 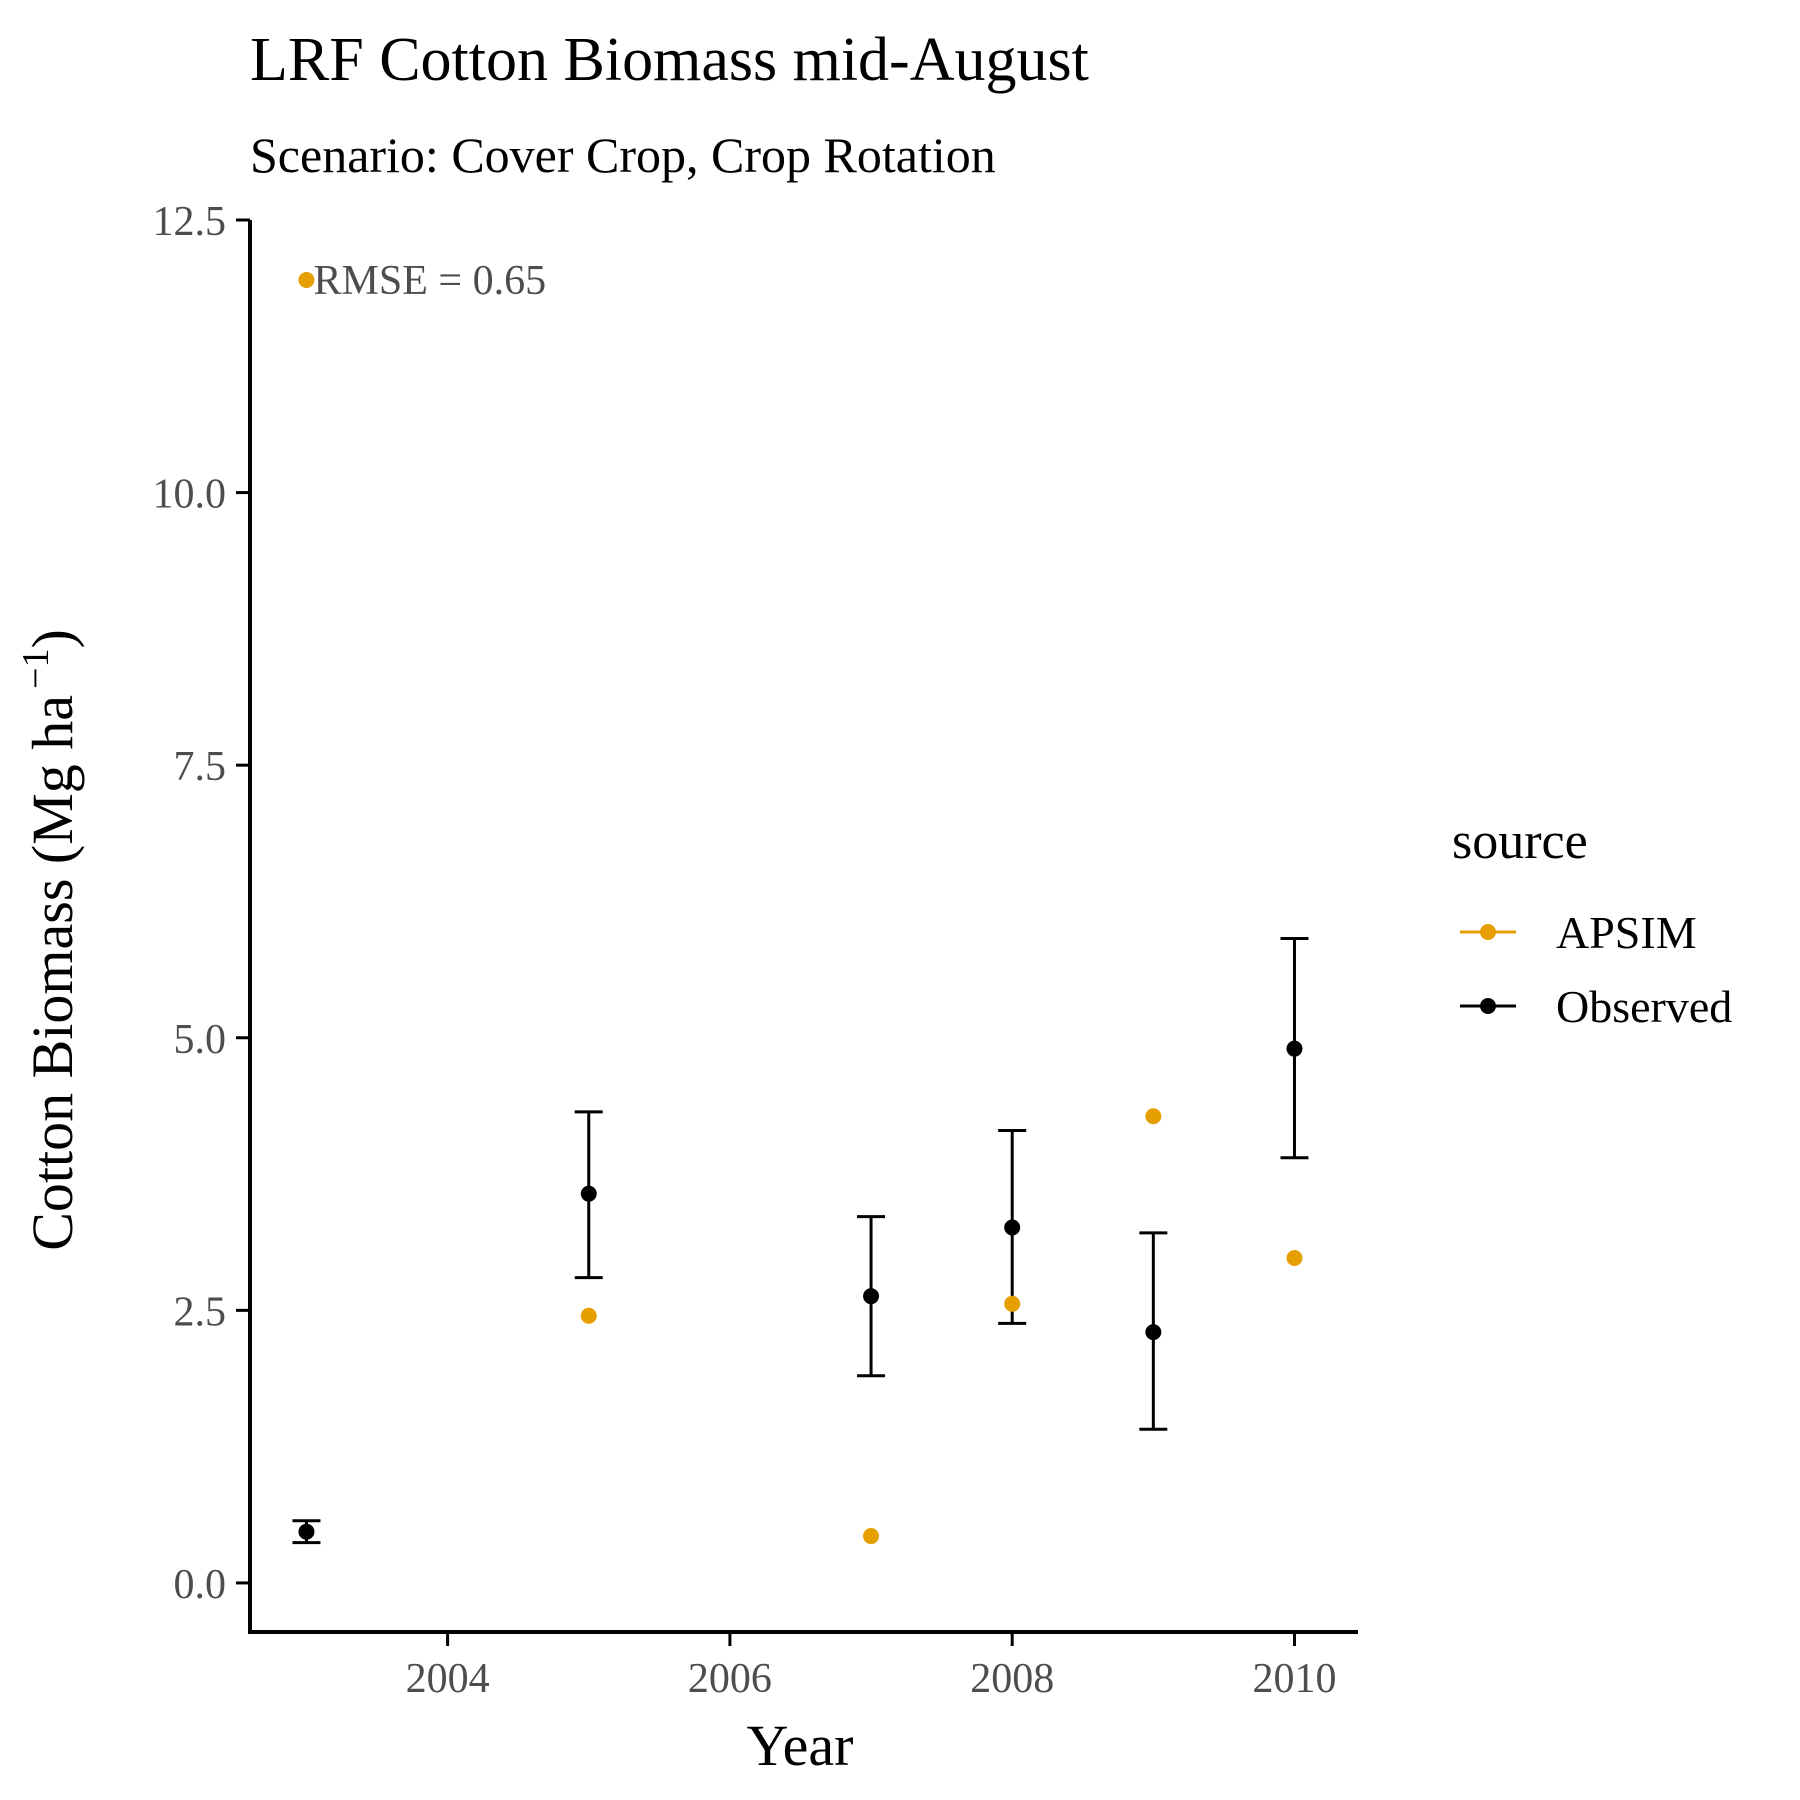 What do you see at coordinates (623, 155) in the screenshot?
I see `chart-subtitle: Scenario: Cover Crop, Crop Rotation` at bounding box center [623, 155].